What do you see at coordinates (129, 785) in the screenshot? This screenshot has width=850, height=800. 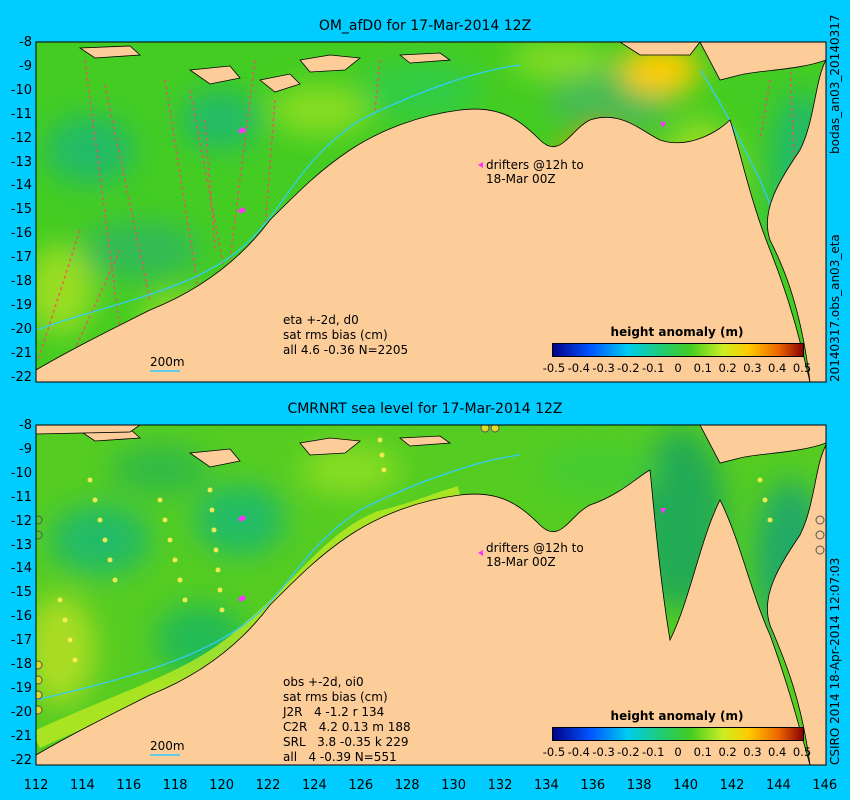 I see `x-tick-label: 116` at bounding box center [129, 785].